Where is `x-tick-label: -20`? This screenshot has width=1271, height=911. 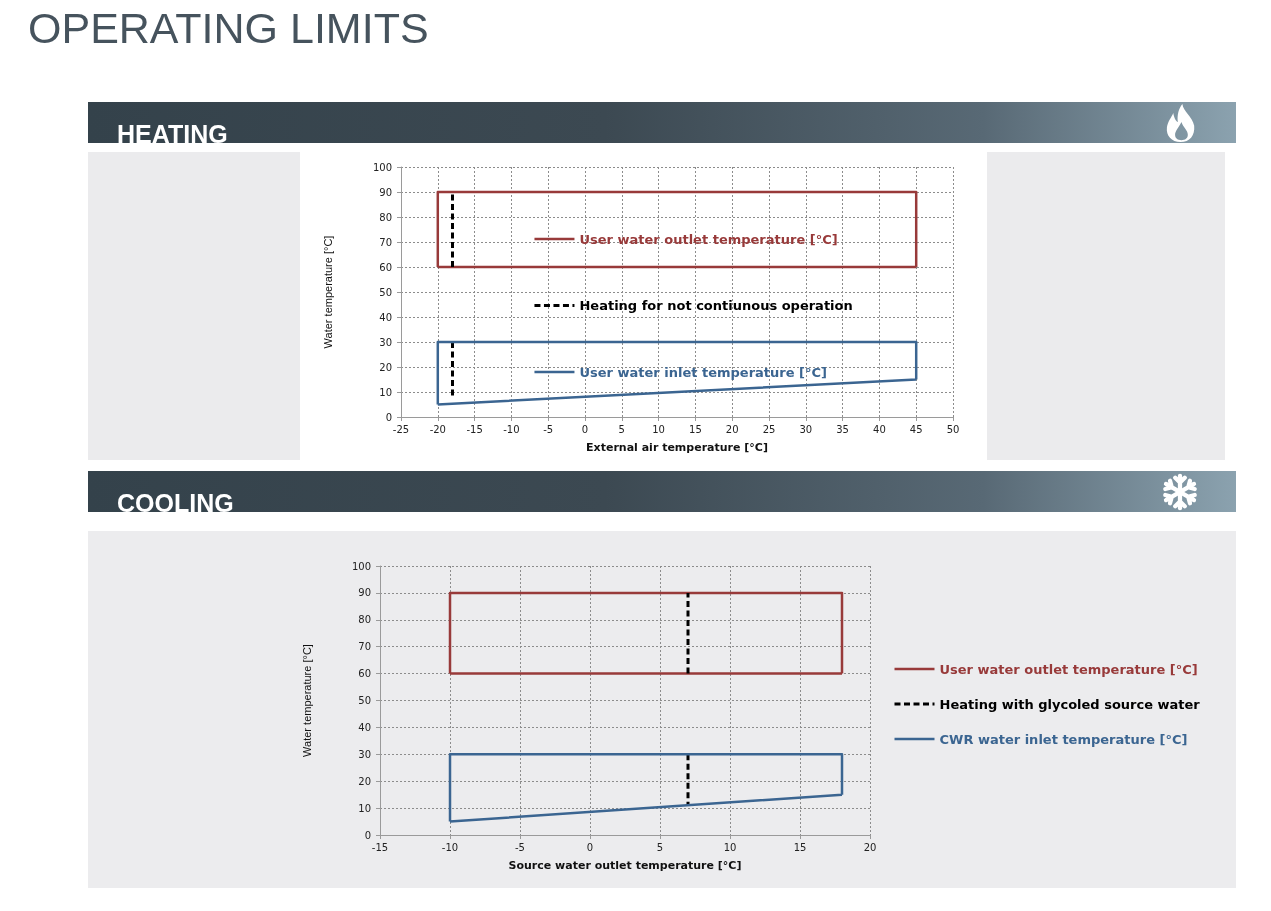 x-tick-label: -20 is located at coordinates (437, 429).